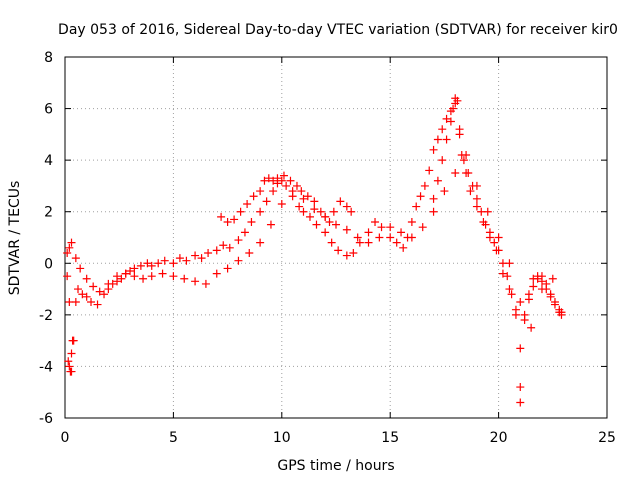  What do you see at coordinates (48, 264) in the screenshot?
I see `y-tick-label: 0` at bounding box center [48, 264].